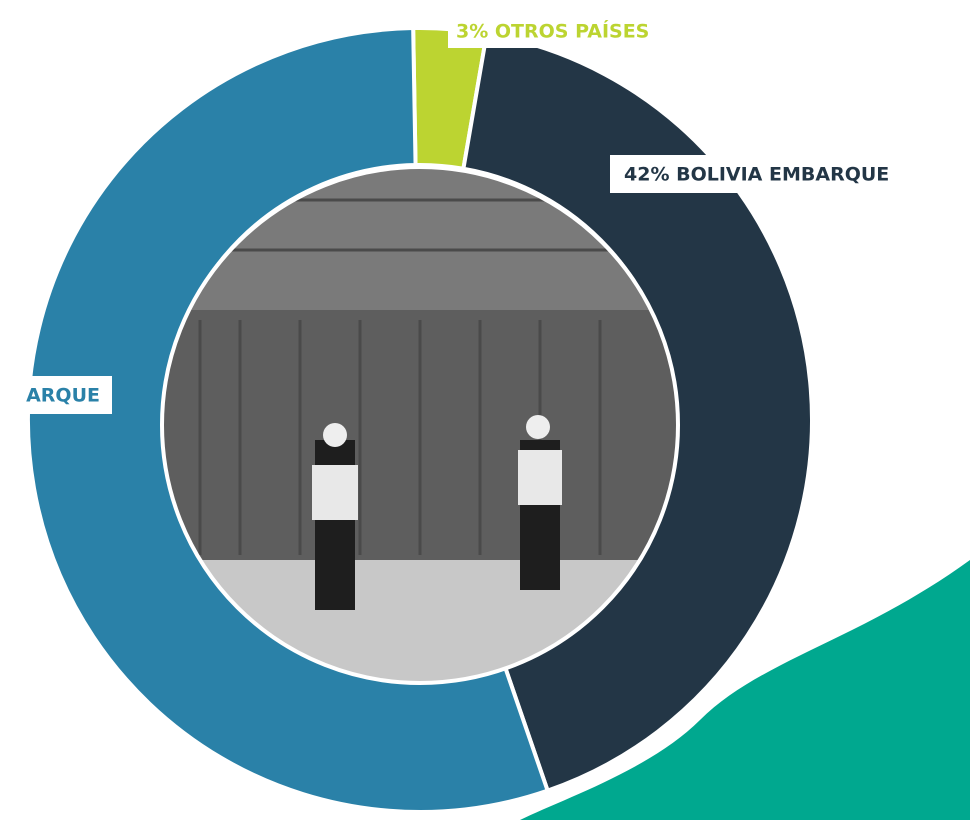 The image size is (970, 820). Describe the element at coordinates (745, 690) in the screenshot. I see `decor-shape` at that location.